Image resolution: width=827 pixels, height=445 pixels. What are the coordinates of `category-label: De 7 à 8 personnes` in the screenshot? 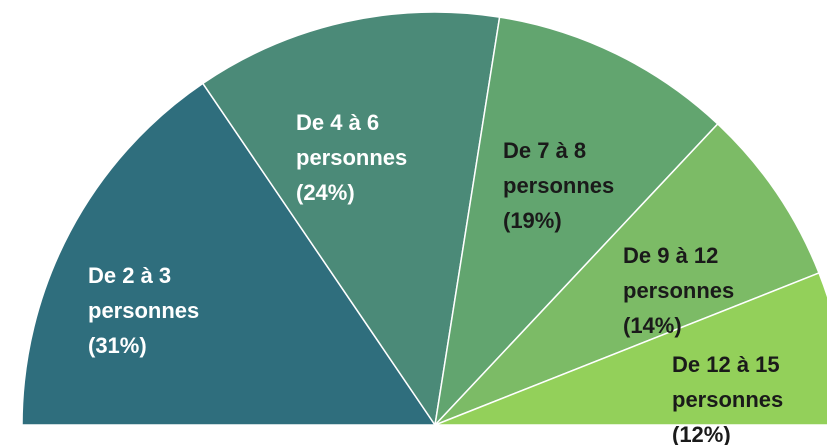 It's located at (559, 168).